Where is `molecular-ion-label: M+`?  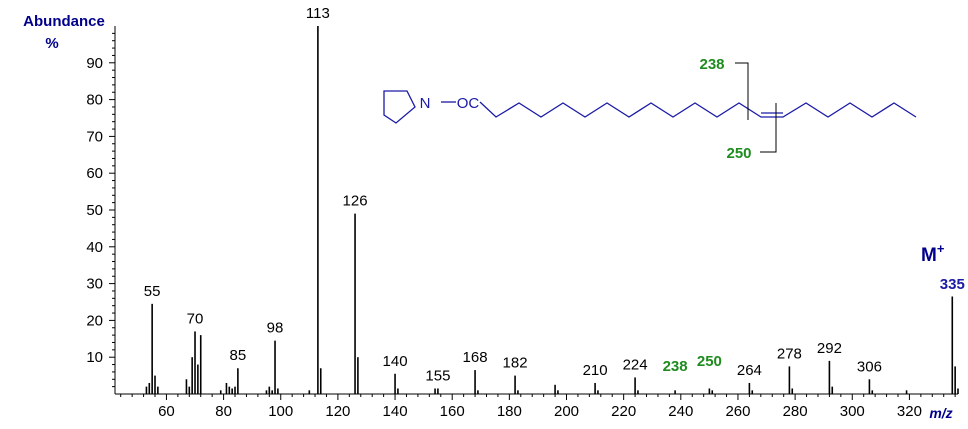
molecular-ion-label: M+ is located at coordinates (933, 253).